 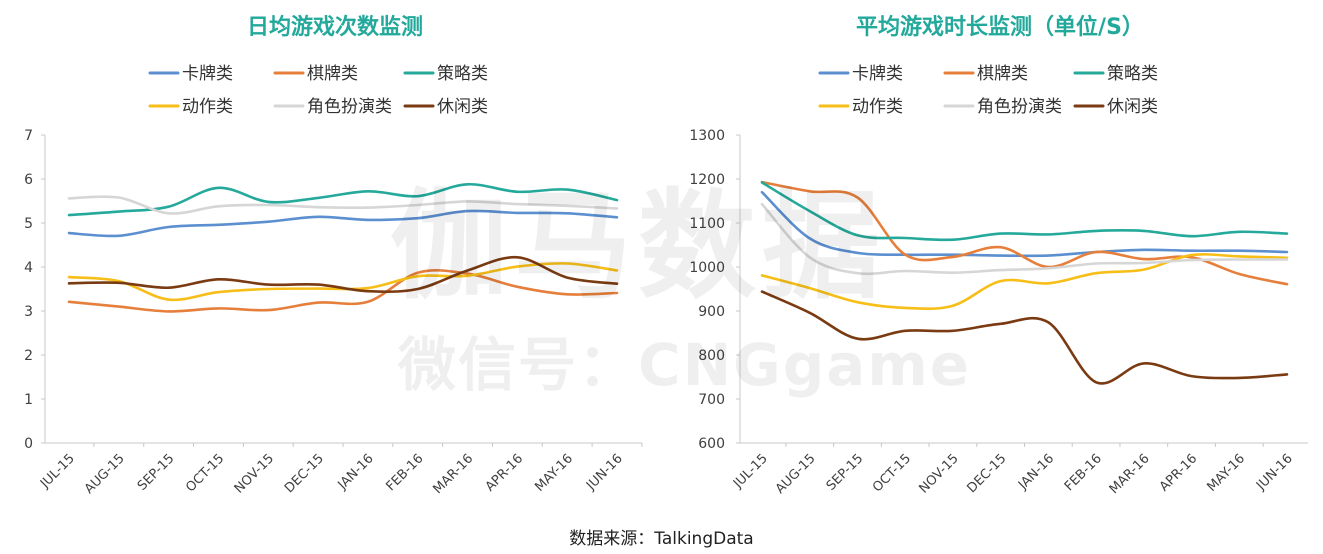 I want to click on y-tick-label: 3, so click(x=28, y=312).